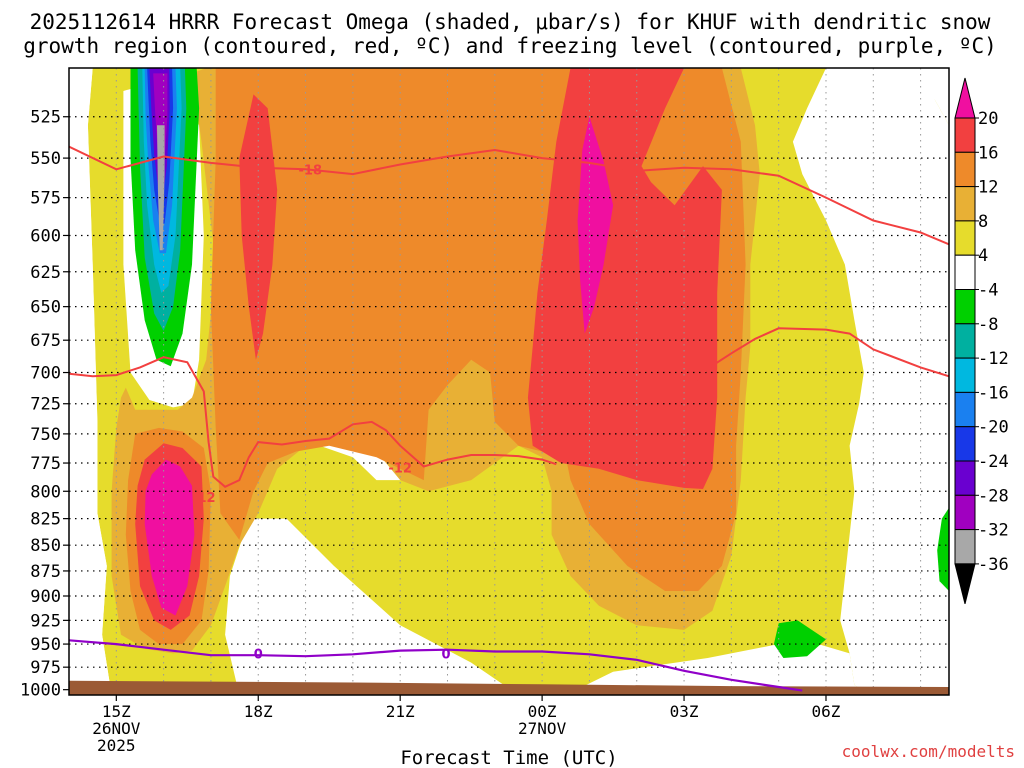 The height and width of the screenshot is (768, 1024). Describe the element at coordinates (45, 236) in the screenshot. I see `ytick-label-600: 600` at that location.